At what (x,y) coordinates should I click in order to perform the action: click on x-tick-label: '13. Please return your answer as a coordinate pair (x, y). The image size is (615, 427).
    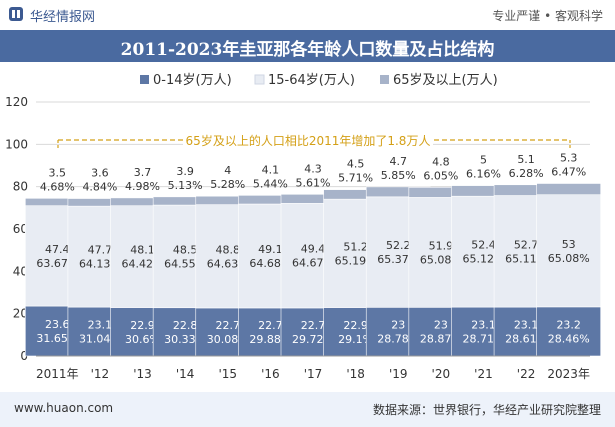
    Looking at the image, I should click on (142, 374).